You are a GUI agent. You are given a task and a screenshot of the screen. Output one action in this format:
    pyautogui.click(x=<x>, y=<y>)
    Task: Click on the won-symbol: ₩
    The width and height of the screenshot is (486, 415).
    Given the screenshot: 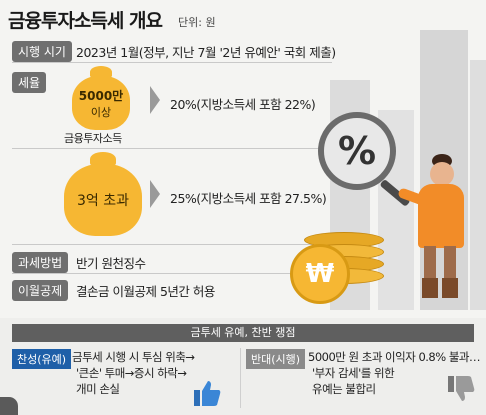 What is the action you would take?
    pyautogui.click(x=320, y=274)
    